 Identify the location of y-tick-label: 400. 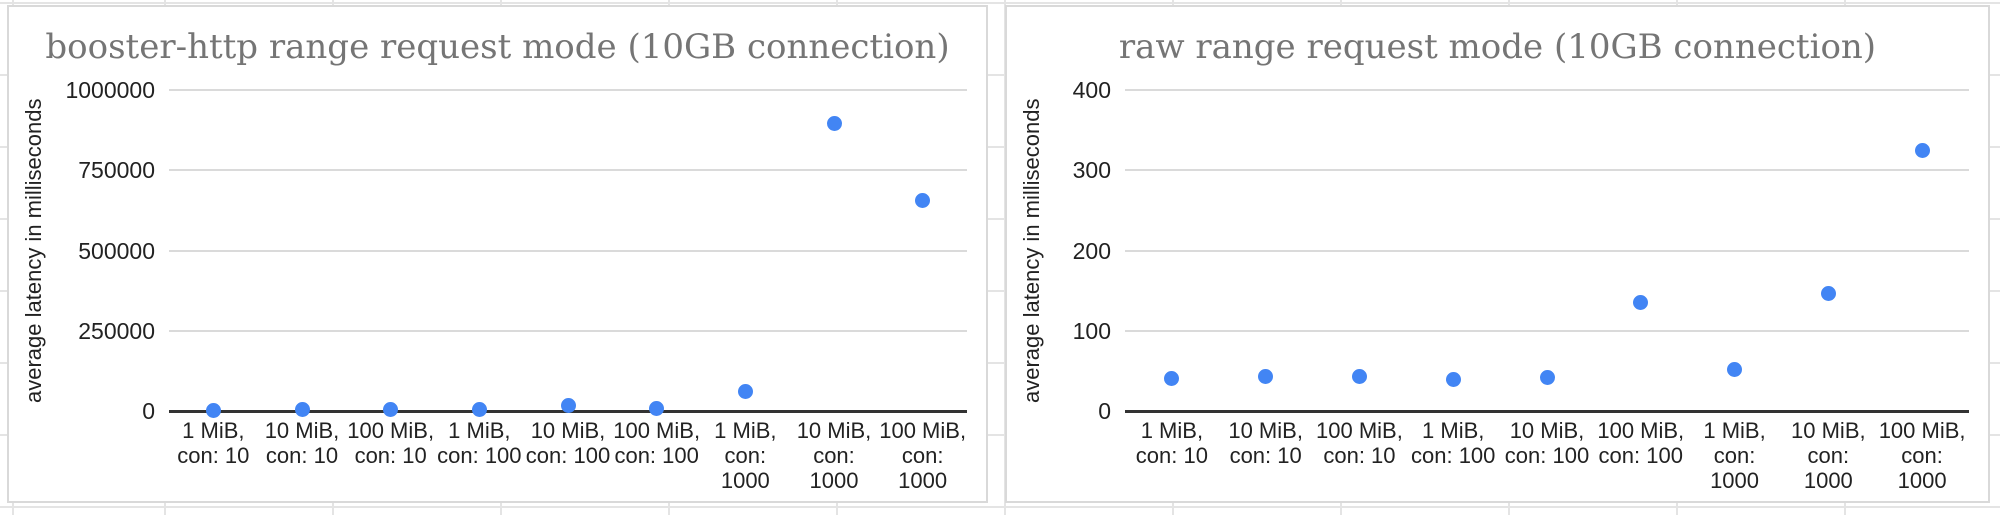
(1091, 90).